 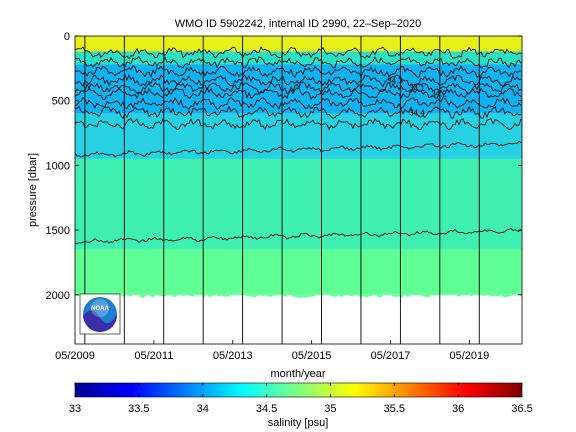 I want to click on colorbar-tick-label-6: 36, so click(x=458, y=409).